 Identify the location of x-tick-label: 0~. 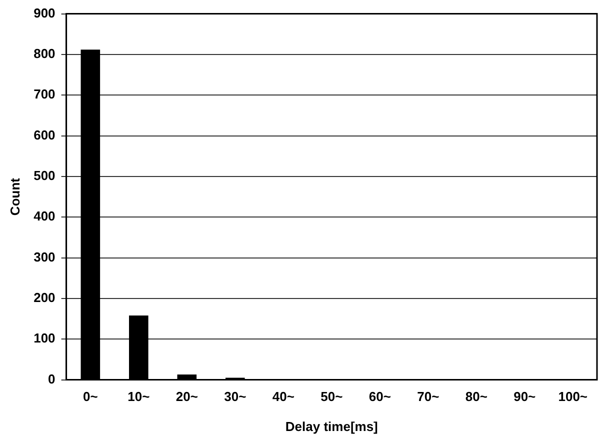
(90, 396).